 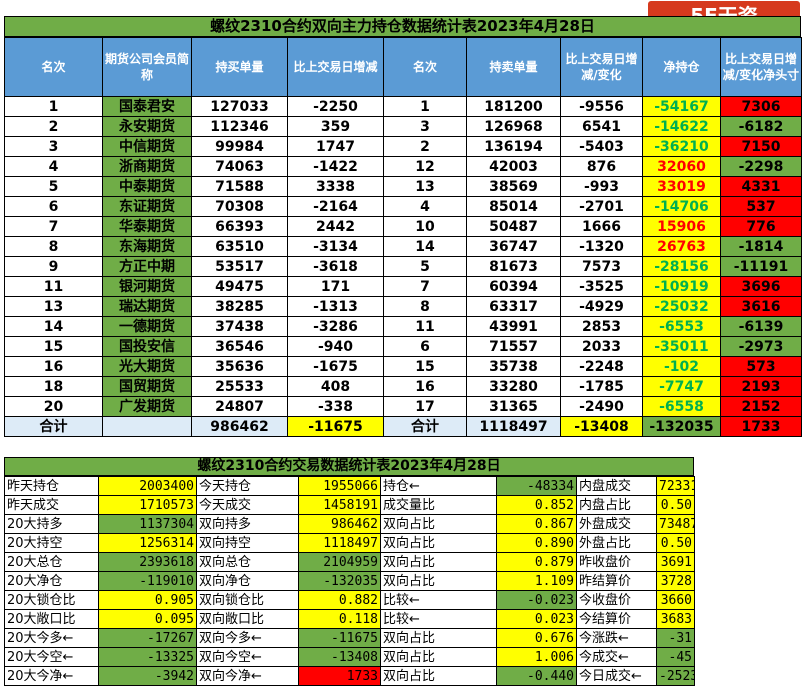 What do you see at coordinates (53, 286) in the screenshot?
I see `rank-cell: 11` at bounding box center [53, 286].